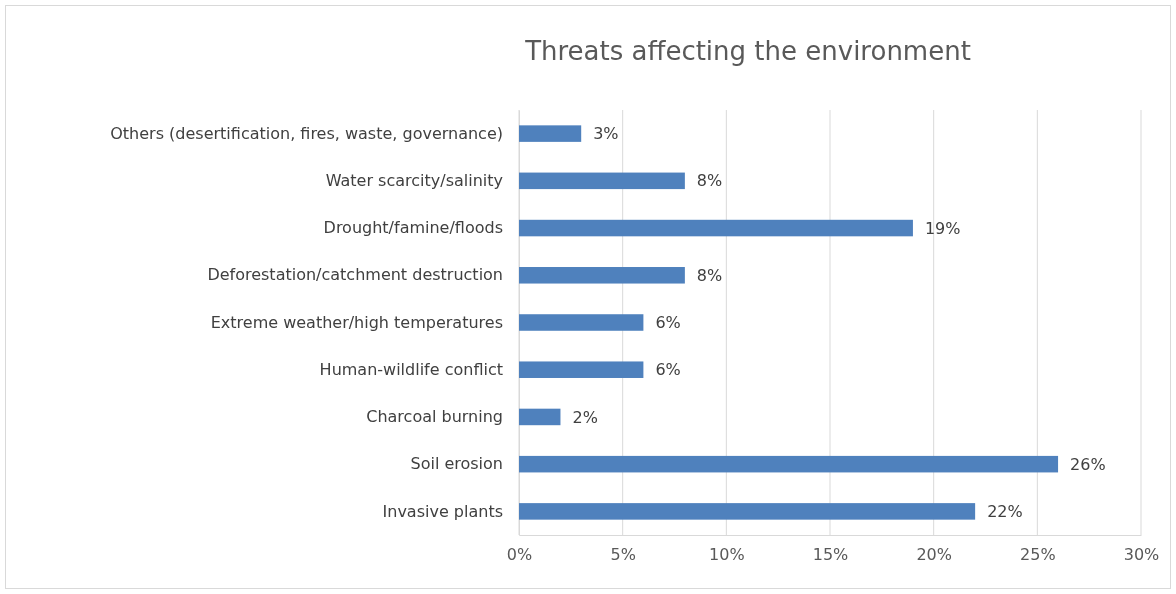 The height and width of the screenshot is (594, 1176). I want to click on data-label: 22%, so click(1005, 511).